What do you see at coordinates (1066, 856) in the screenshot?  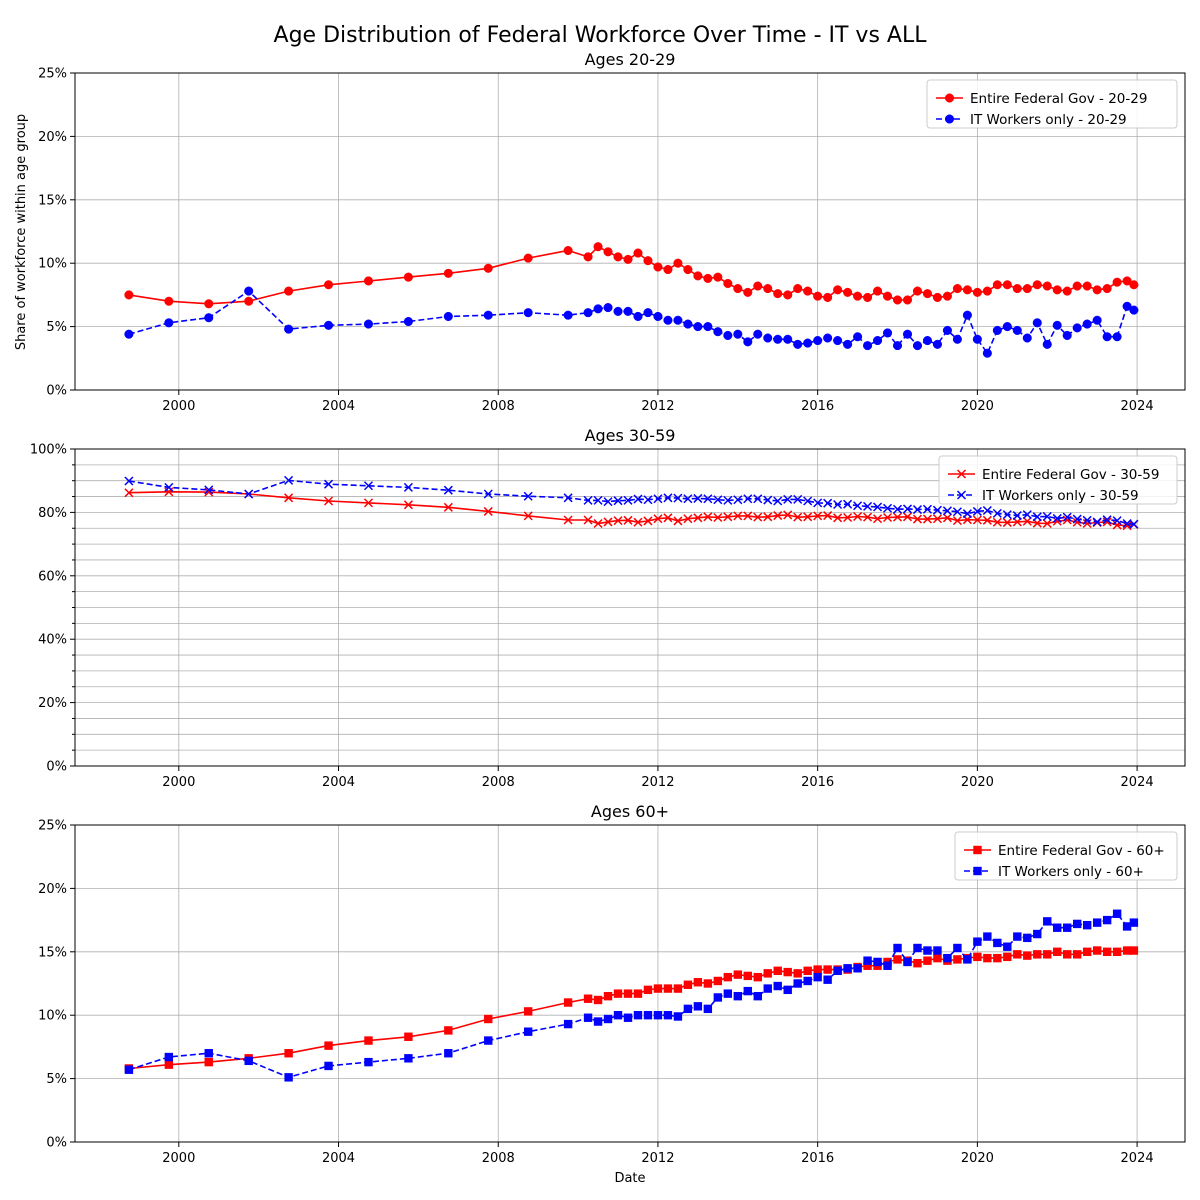 I see `legend-box` at bounding box center [1066, 856].